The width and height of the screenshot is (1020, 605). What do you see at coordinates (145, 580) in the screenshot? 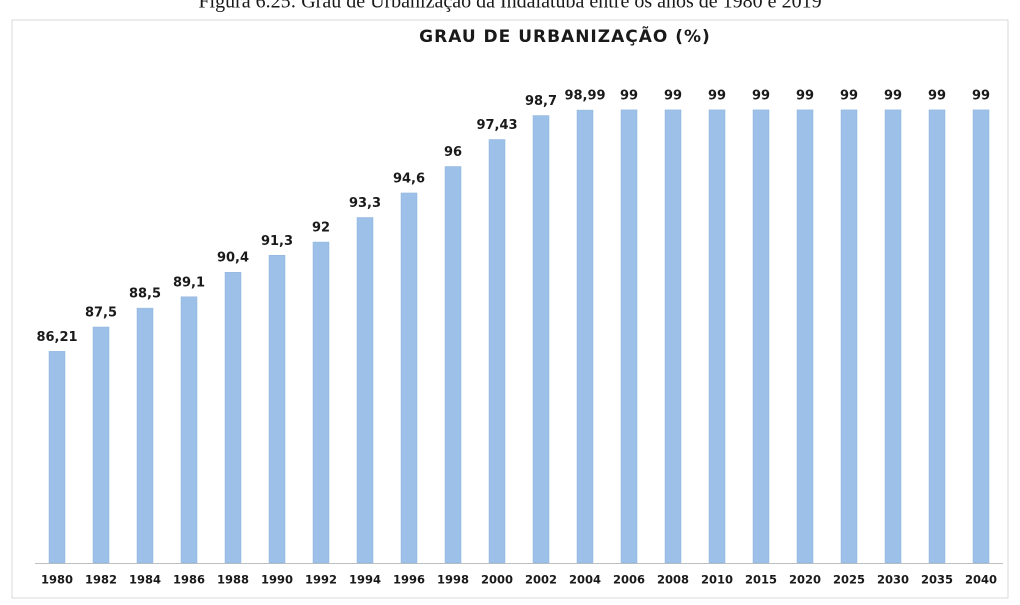
I see `x-tick-label: 1984` at bounding box center [145, 580].